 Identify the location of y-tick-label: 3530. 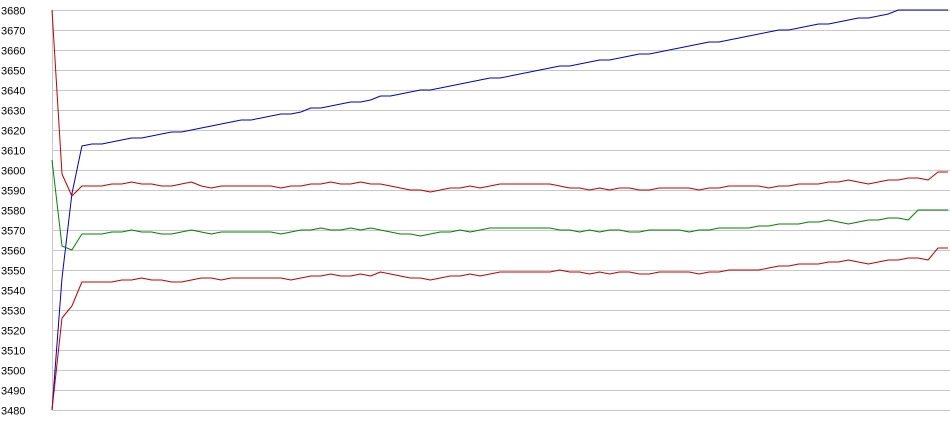
(13, 312).